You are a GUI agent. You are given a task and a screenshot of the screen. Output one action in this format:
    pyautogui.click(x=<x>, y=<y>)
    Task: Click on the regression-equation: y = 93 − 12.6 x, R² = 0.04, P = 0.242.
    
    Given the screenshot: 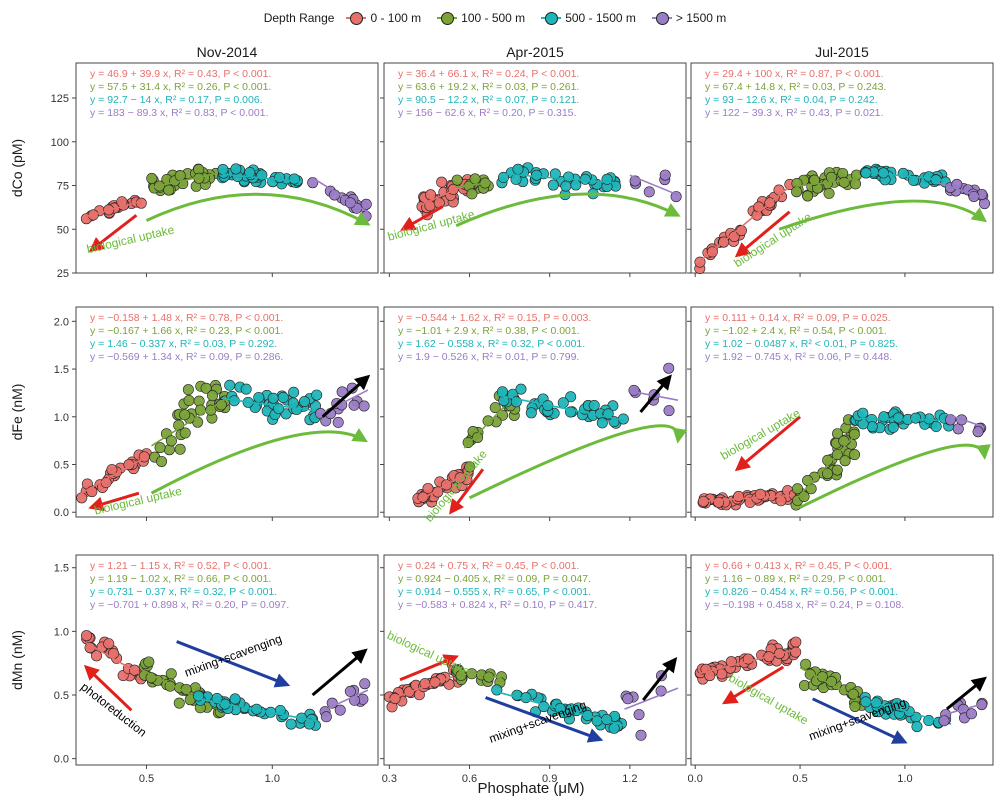 What is the action you would take?
    pyautogui.click(x=791, y=100)
    